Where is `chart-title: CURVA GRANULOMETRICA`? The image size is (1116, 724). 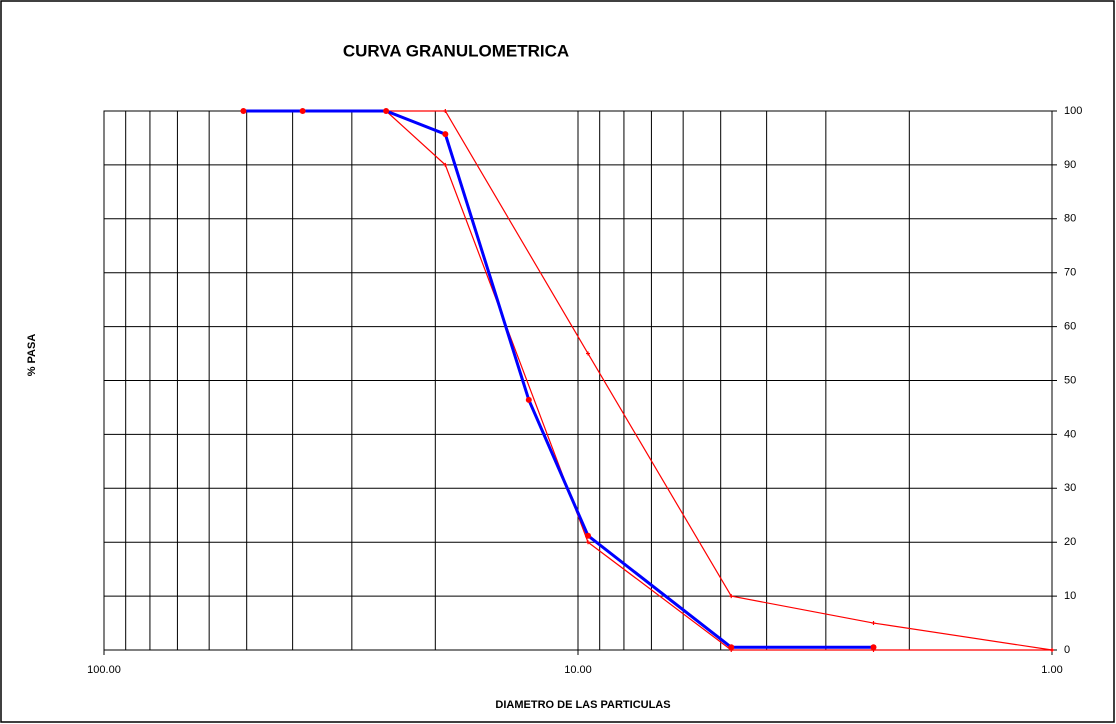 chart-title: CURVA GRANULOMETRICA is located at coordinates (456, 50).